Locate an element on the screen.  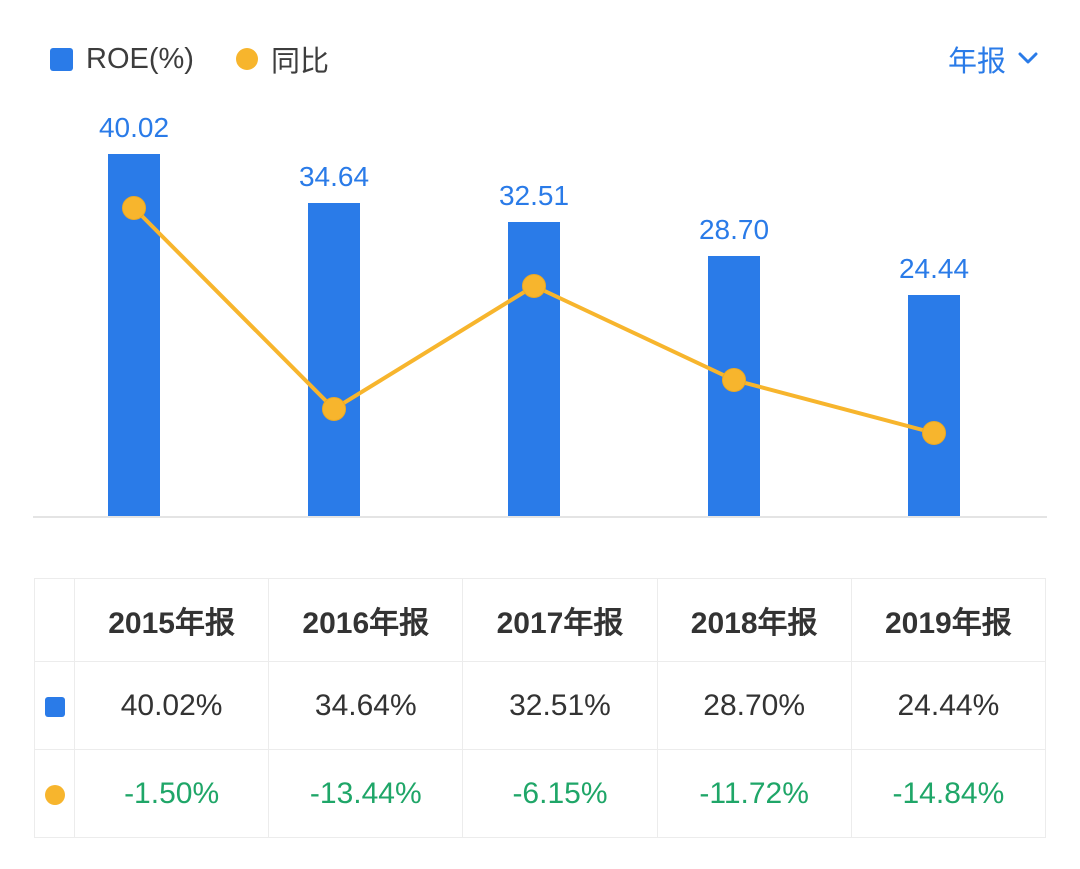
table-header-cell-2017年报: 2017年报 is located at coordinates (560, 620).